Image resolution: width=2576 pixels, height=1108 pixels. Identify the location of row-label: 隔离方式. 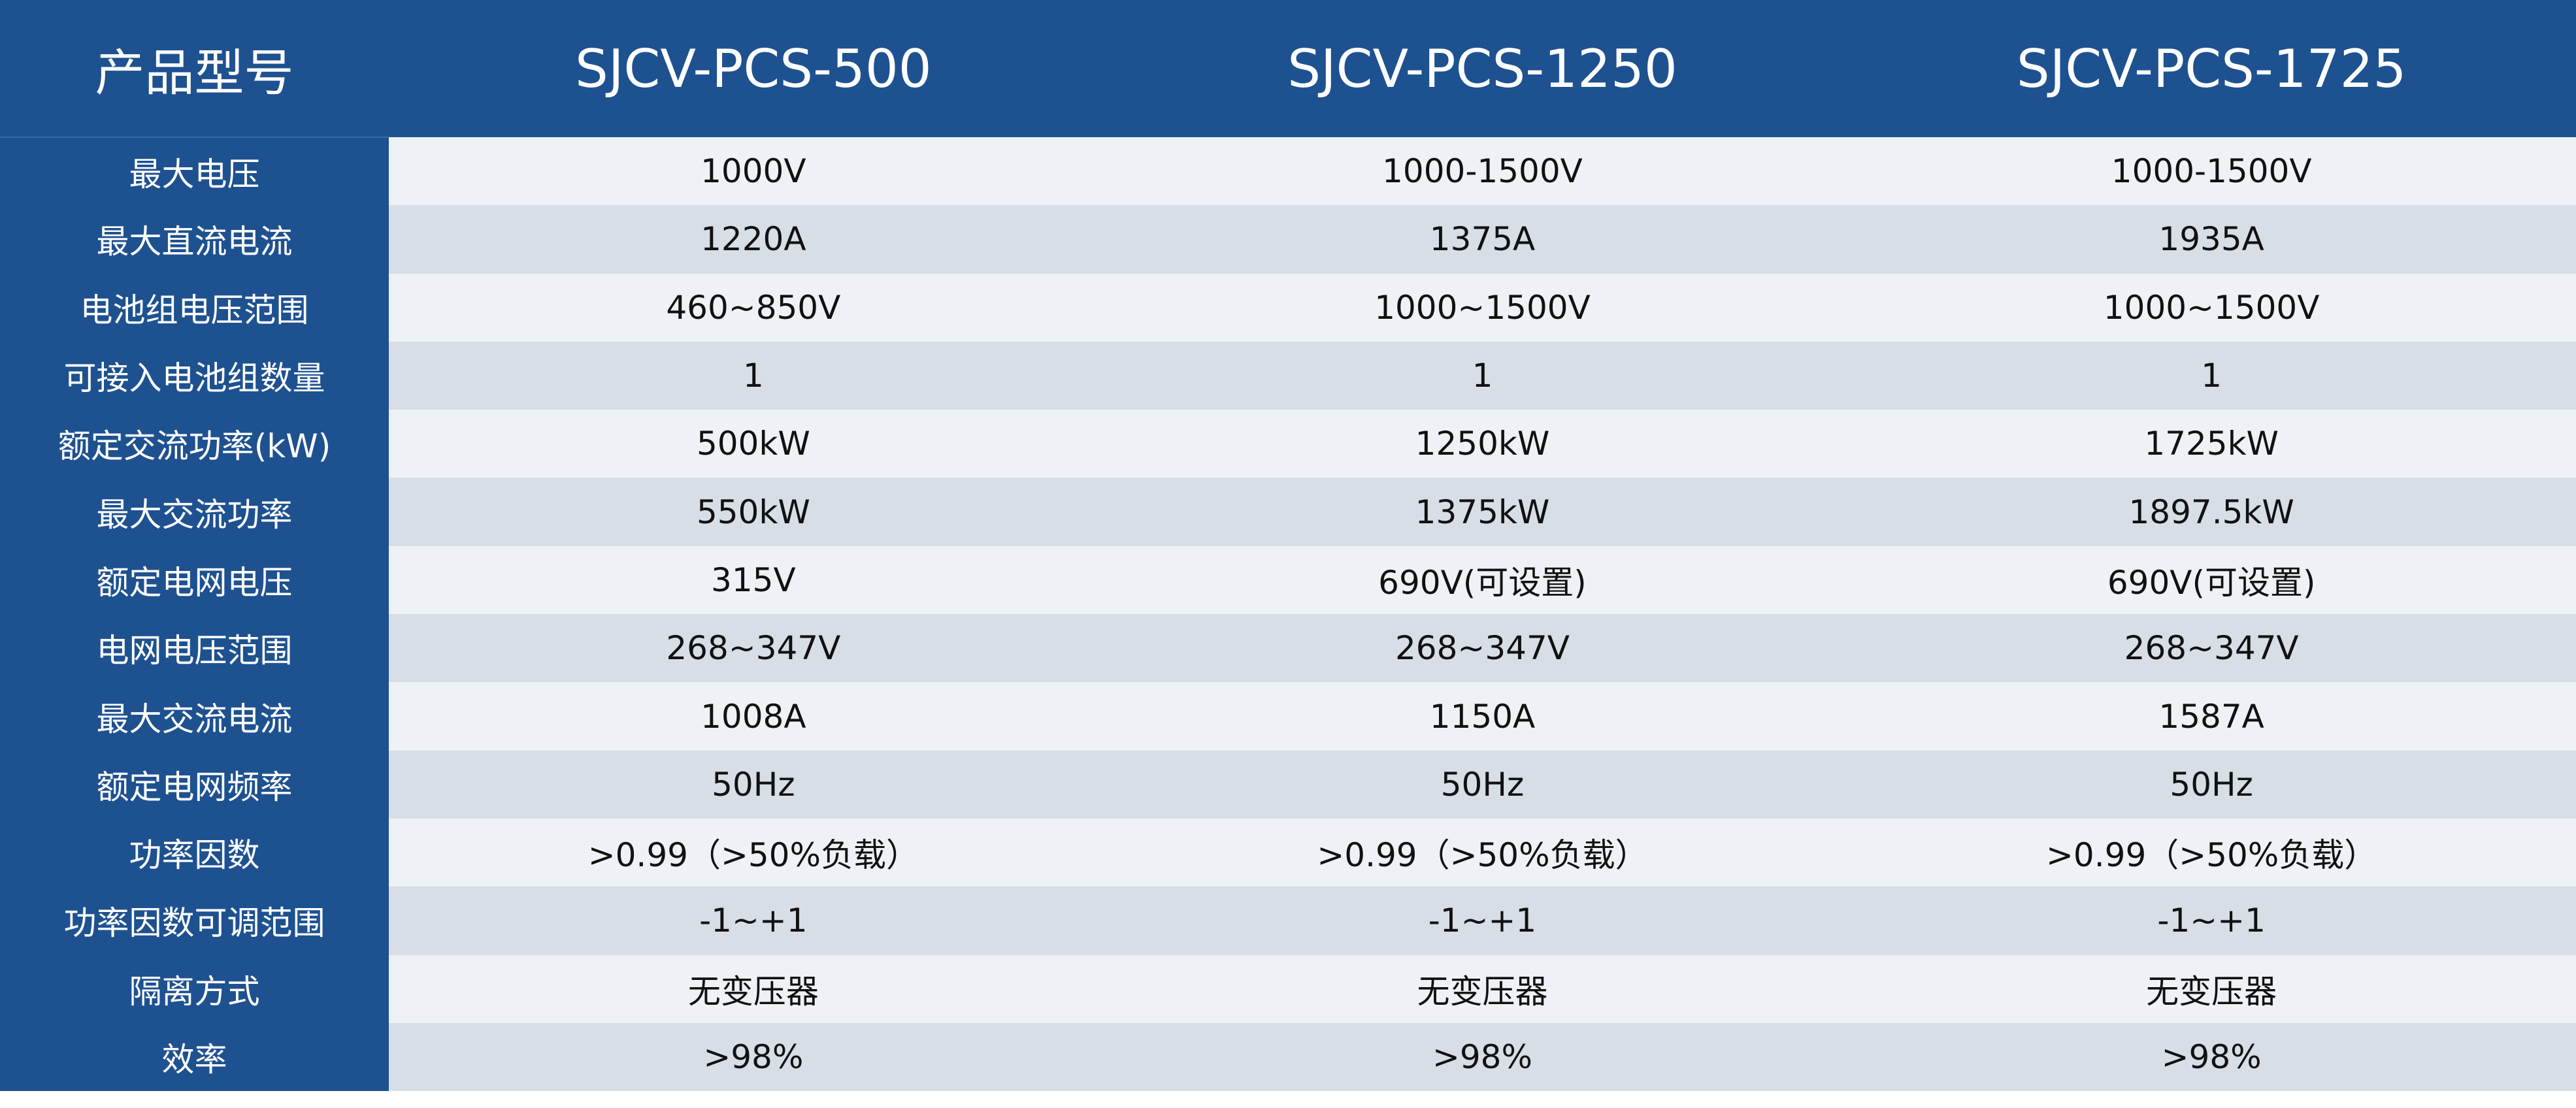
(194, 988).